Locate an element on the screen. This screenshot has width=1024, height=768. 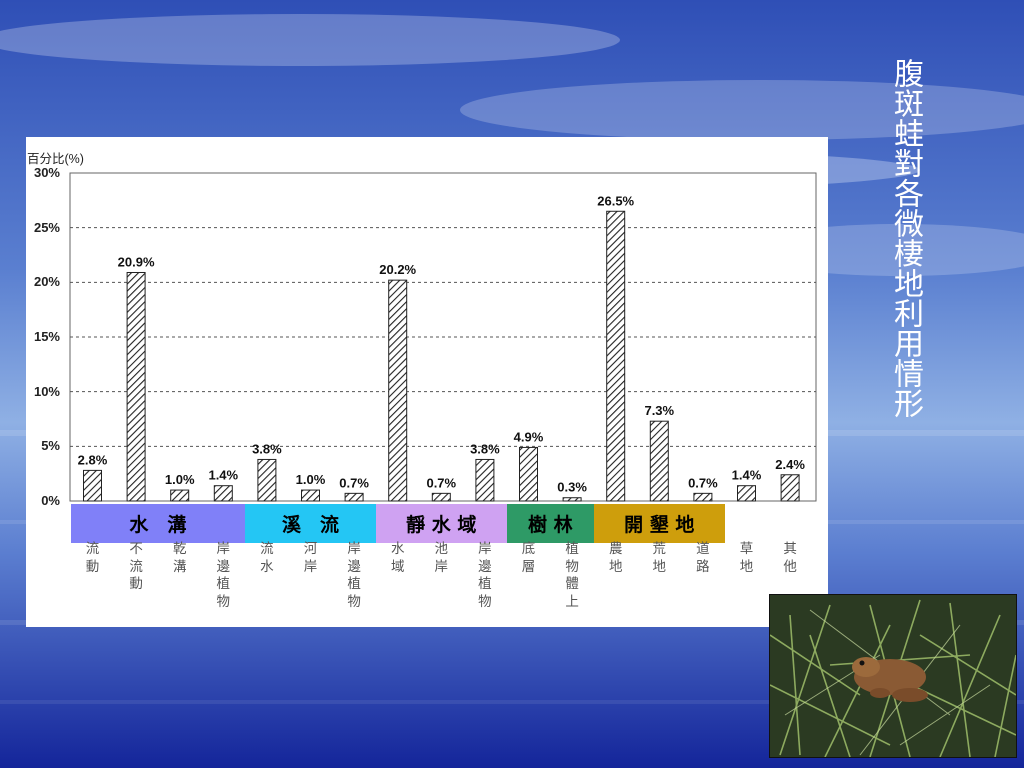
x-tick-label: 不流動 is located at coordinates (136, 566).